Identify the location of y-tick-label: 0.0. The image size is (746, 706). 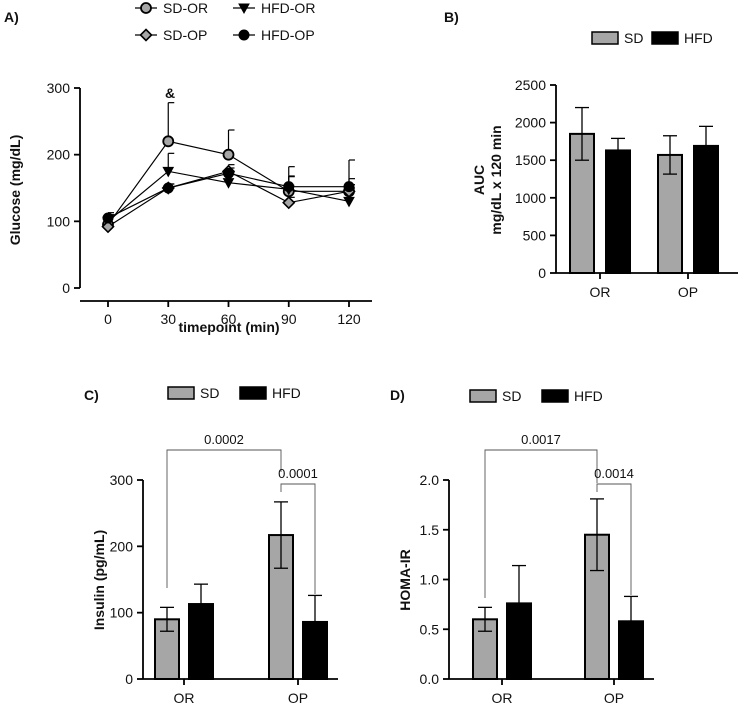
(430, 679).